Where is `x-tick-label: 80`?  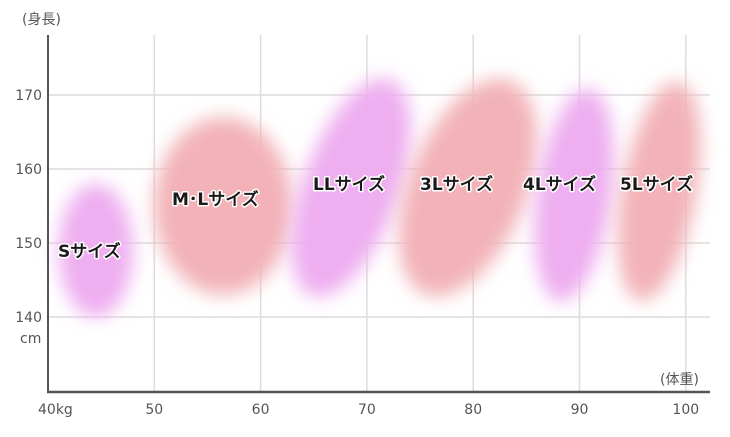
x-tick-label: 80 is located at coordinates (473, 410).